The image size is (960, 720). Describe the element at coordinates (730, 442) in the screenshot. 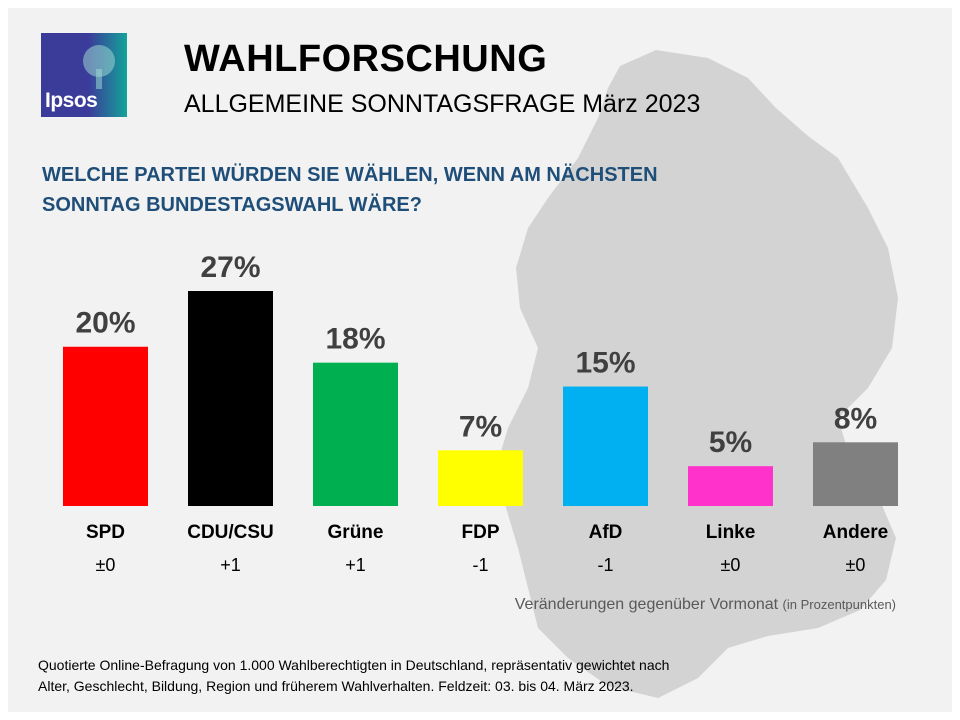

I see `value-label-linke: 5%` at that location.